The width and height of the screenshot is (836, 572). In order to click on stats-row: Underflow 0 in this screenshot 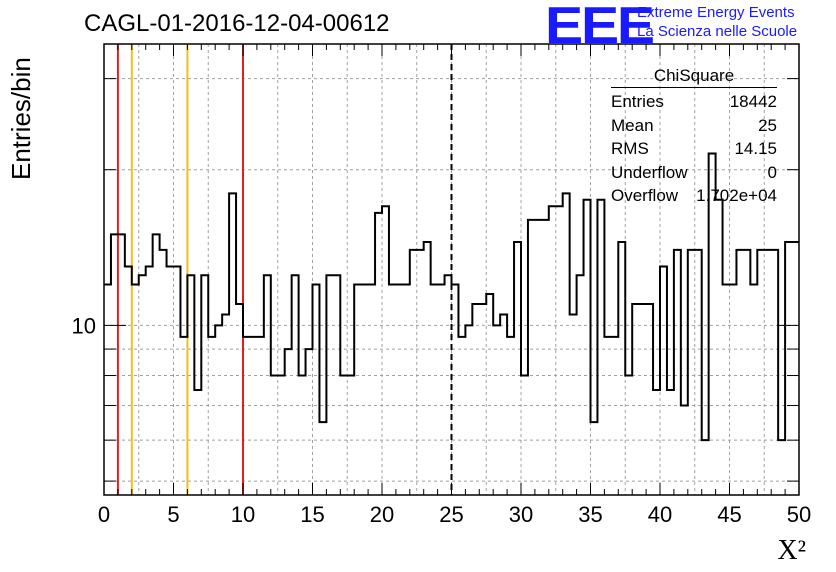, I will do `click(694, 173)`.